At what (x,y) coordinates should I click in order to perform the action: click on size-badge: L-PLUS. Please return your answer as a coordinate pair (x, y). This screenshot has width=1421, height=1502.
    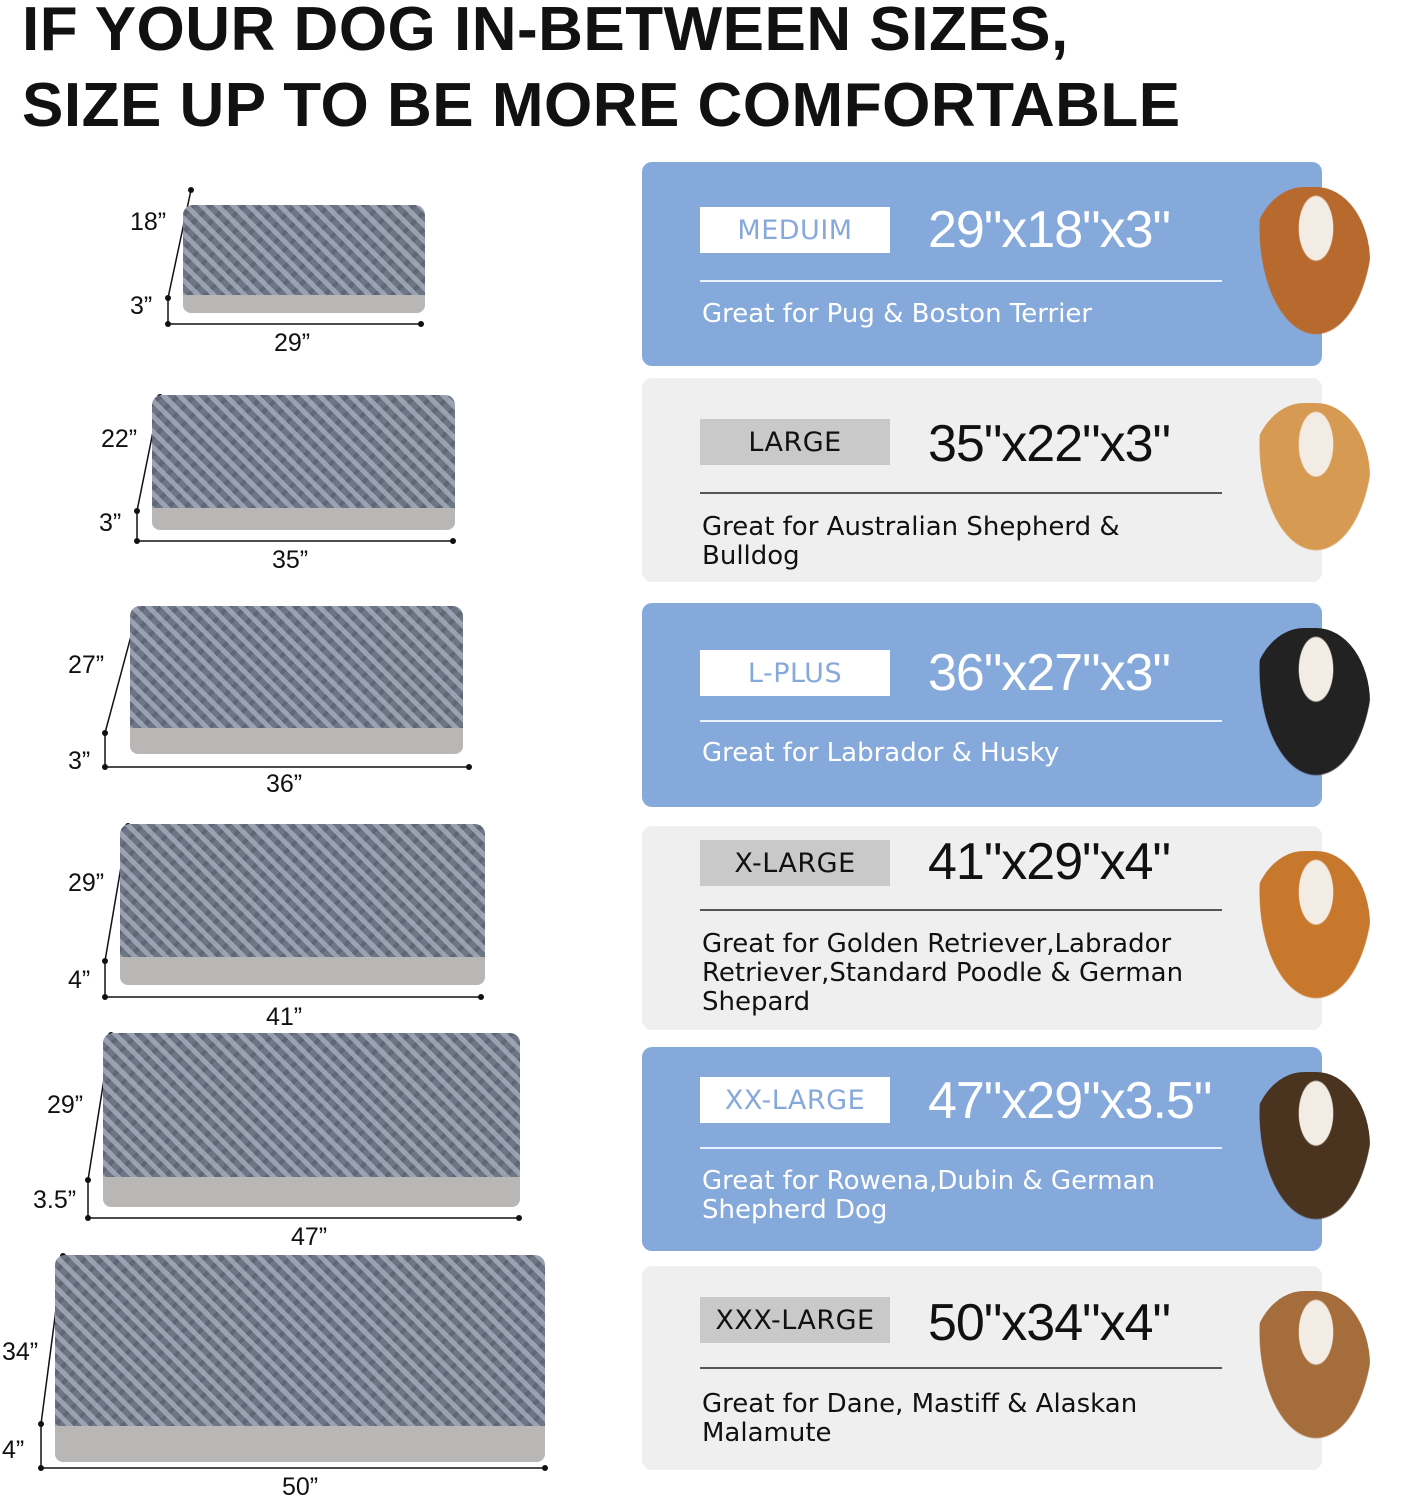
    Looking at the image, I should click on (795, 673).